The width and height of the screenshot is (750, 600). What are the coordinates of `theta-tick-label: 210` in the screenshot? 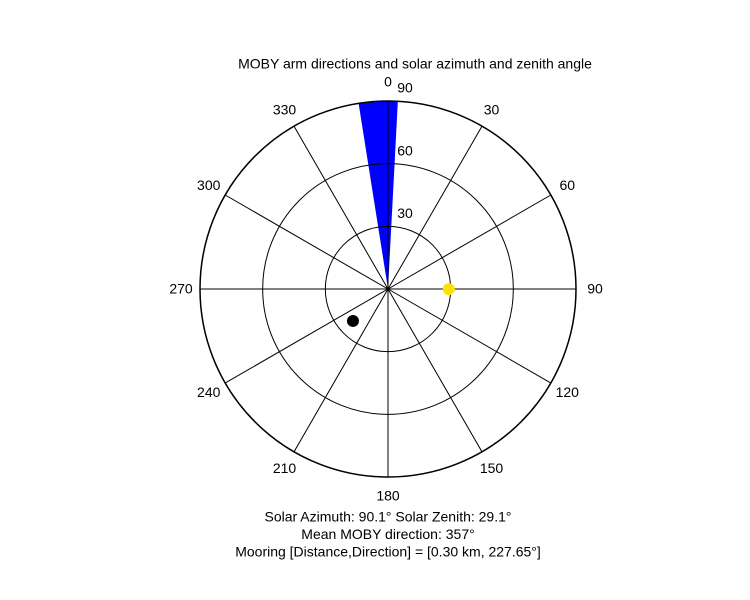 It's located at (285, 468).